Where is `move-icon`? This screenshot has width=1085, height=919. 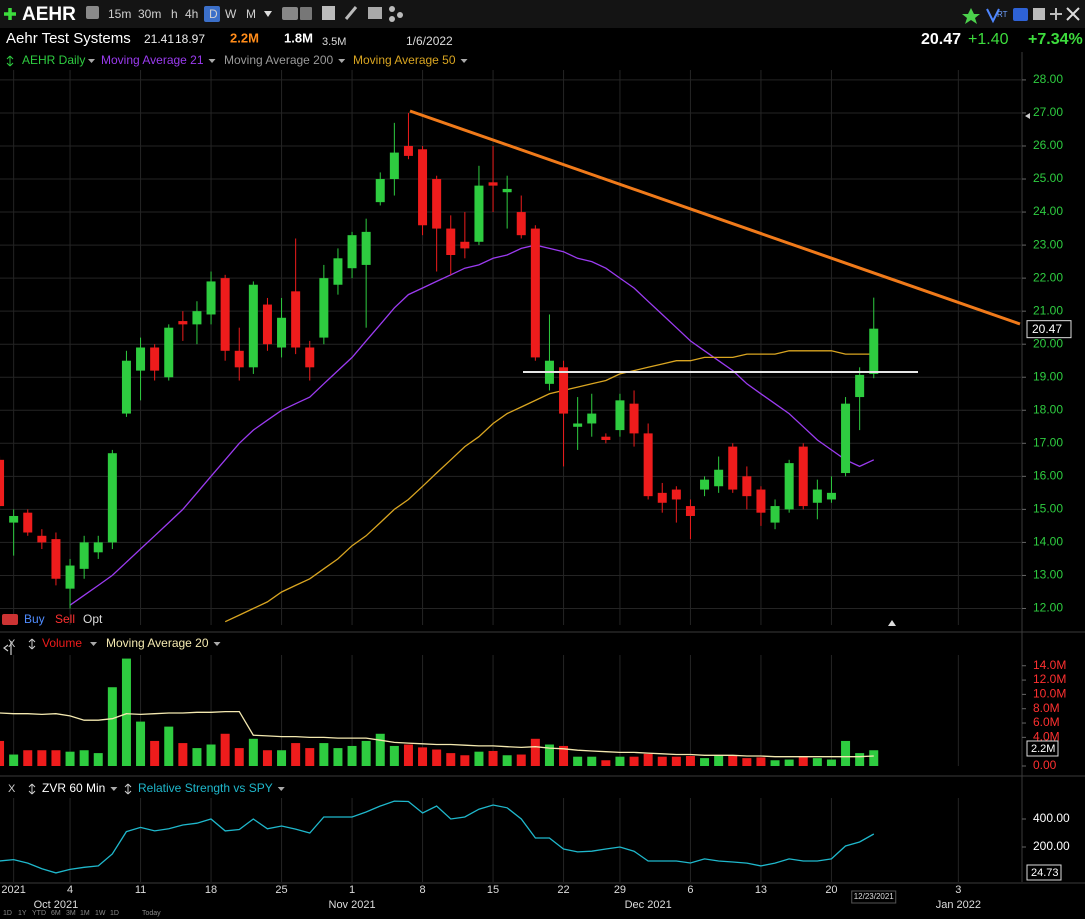 move-icon is located at coordinates (1056, 14).